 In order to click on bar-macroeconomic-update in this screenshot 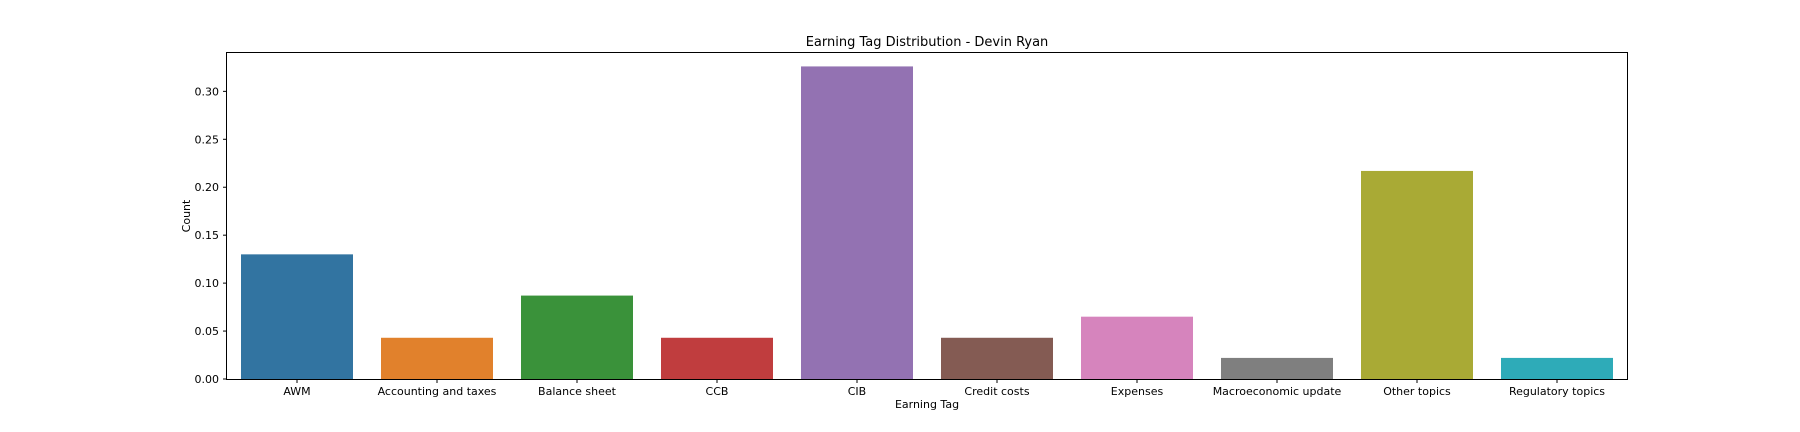, I will do `click(1277, 368)`.